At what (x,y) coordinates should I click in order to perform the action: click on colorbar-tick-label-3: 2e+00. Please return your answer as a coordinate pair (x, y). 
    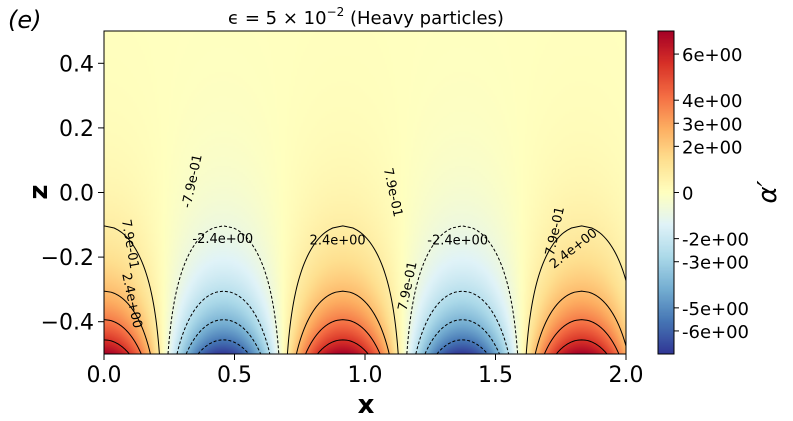
    Looking at the image, I should click on (712, 147).